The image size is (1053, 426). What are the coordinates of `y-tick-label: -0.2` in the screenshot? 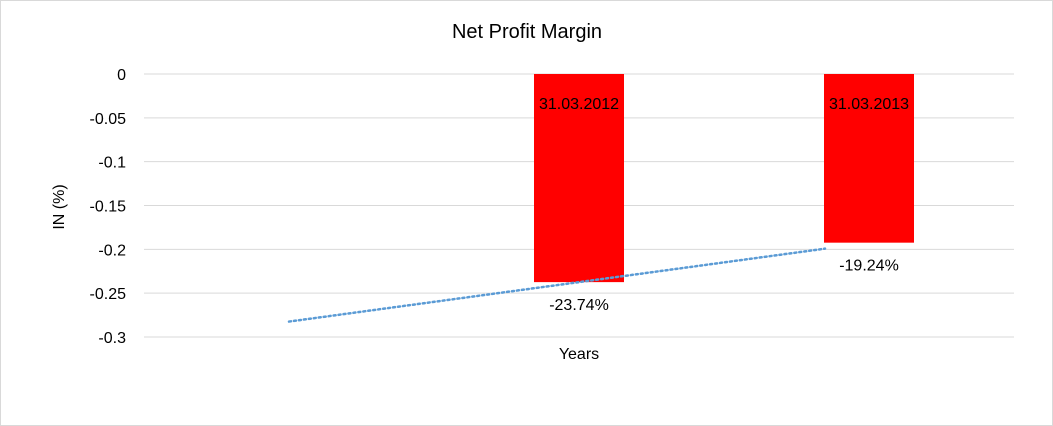 It's located at (112, 250).